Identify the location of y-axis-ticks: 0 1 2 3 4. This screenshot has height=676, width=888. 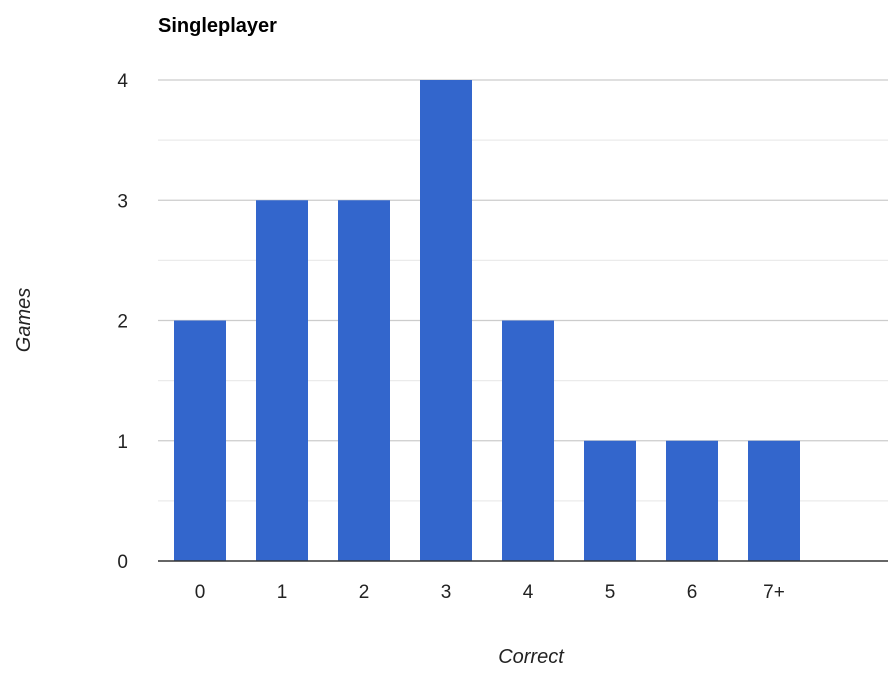
(122, 322).